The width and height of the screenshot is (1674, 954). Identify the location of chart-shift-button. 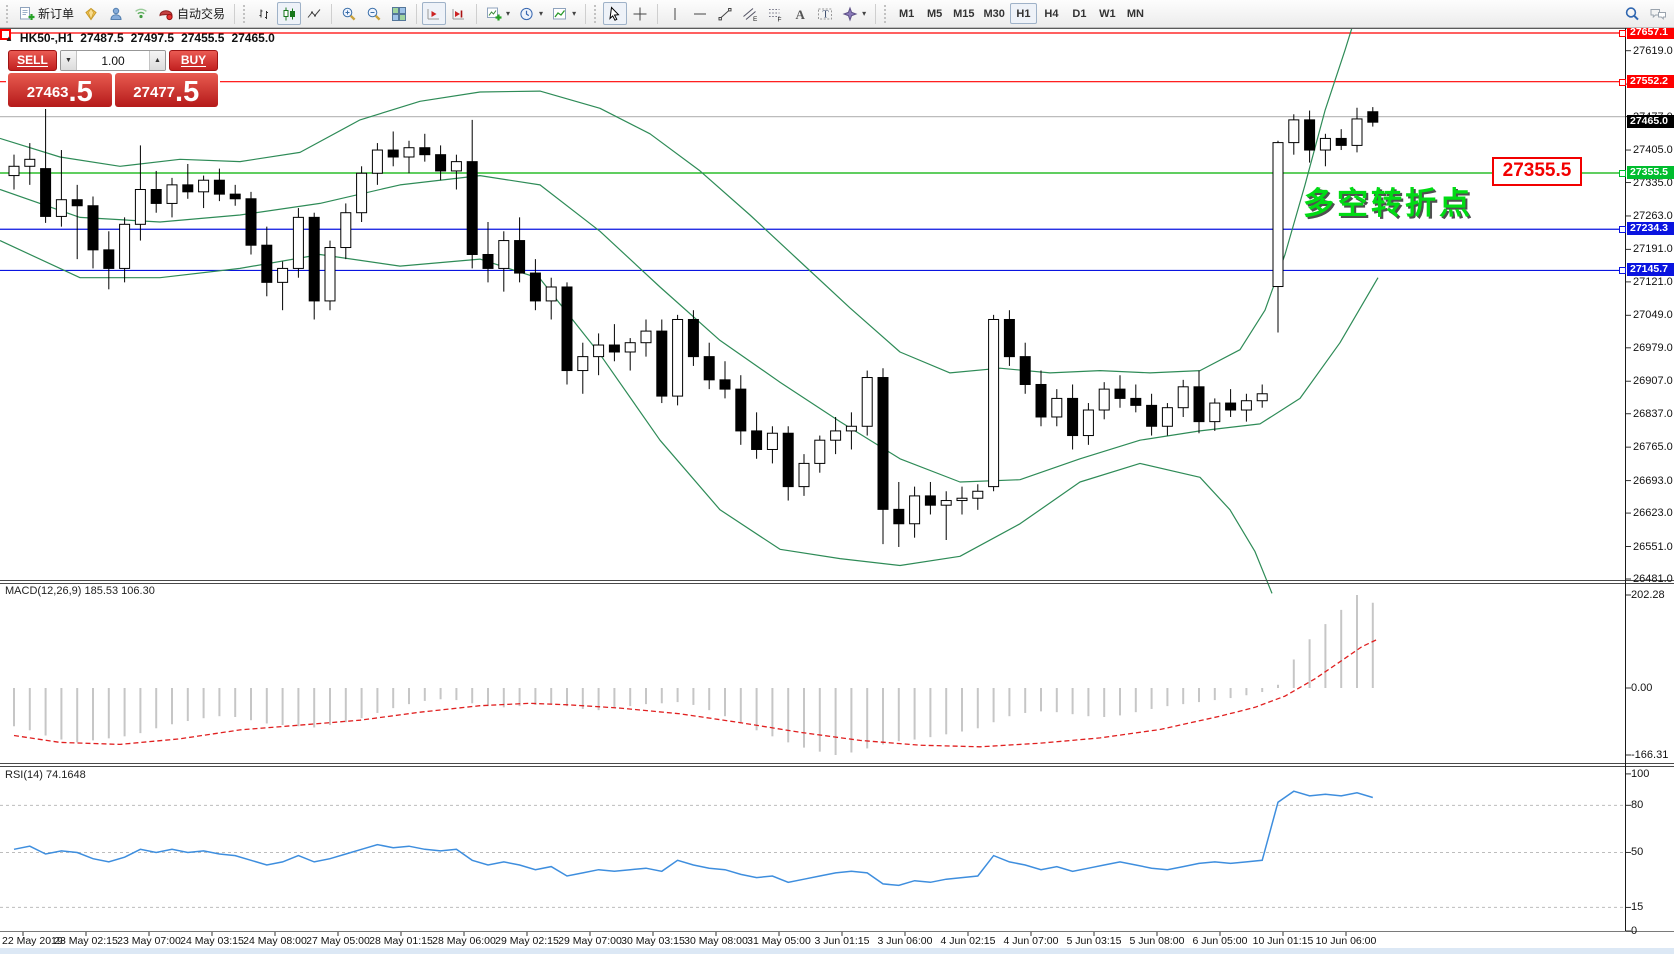
(459, 13).